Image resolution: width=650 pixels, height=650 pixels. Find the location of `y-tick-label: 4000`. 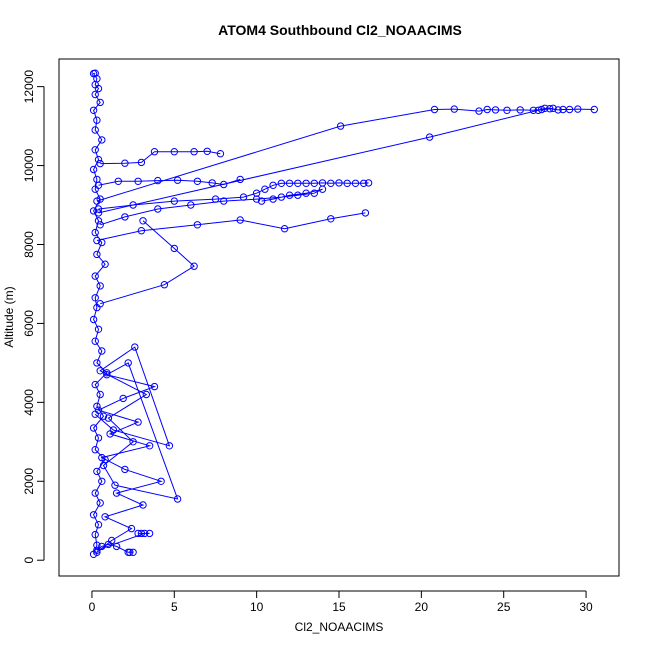

y-tick-label: 4000 is located at coordinates (29, 402).